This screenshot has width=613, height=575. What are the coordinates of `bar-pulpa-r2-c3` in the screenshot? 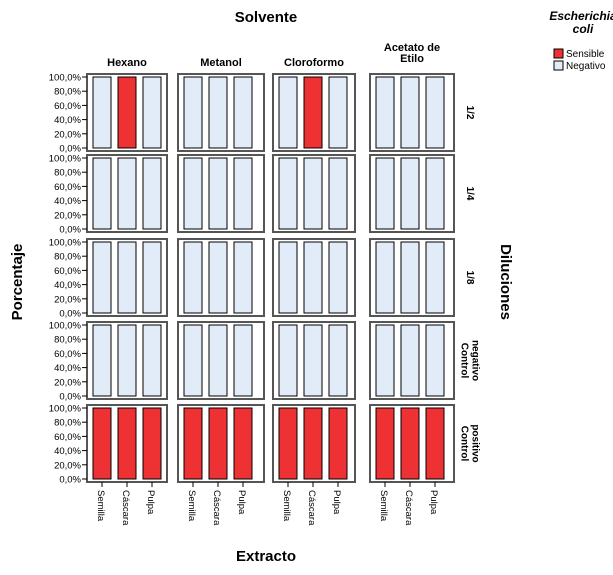 It's located at (435, 277).